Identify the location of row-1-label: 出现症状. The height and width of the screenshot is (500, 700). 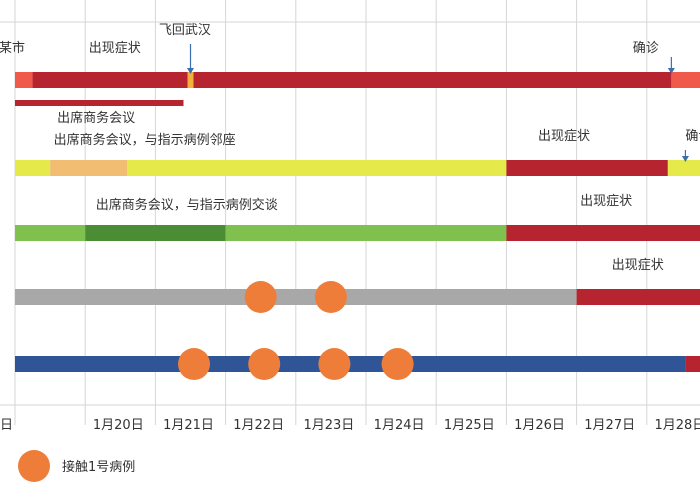
(115, 48).